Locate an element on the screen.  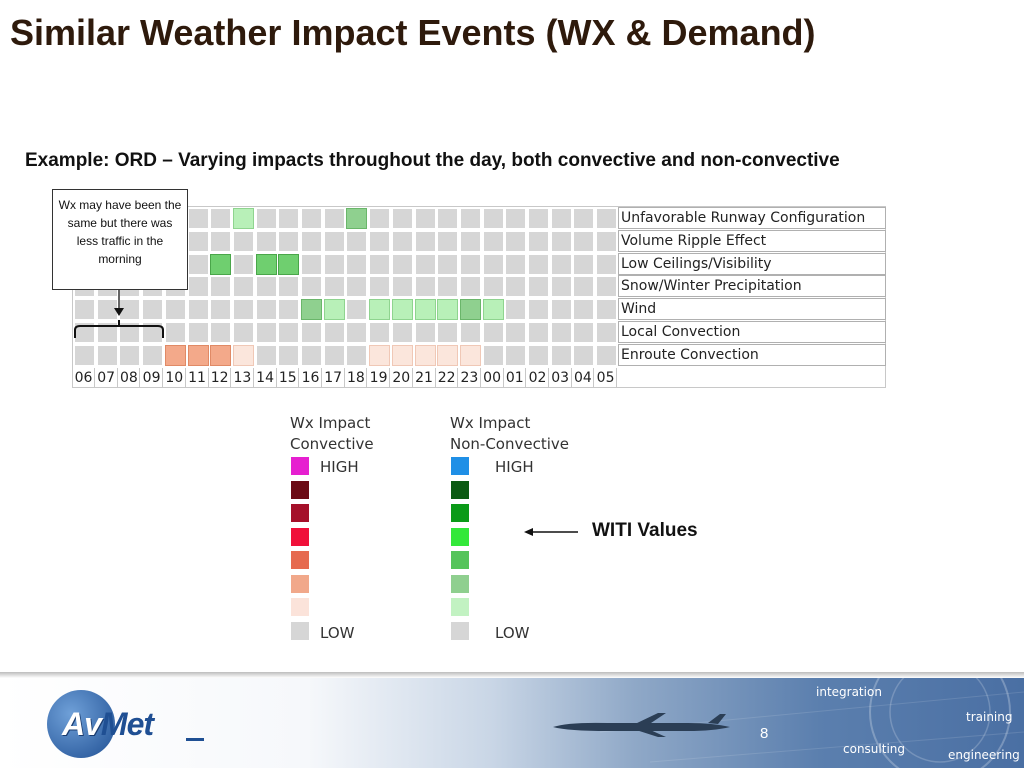
row-label: Snow/Winter Precipitation is located at coordinates (752, 286).